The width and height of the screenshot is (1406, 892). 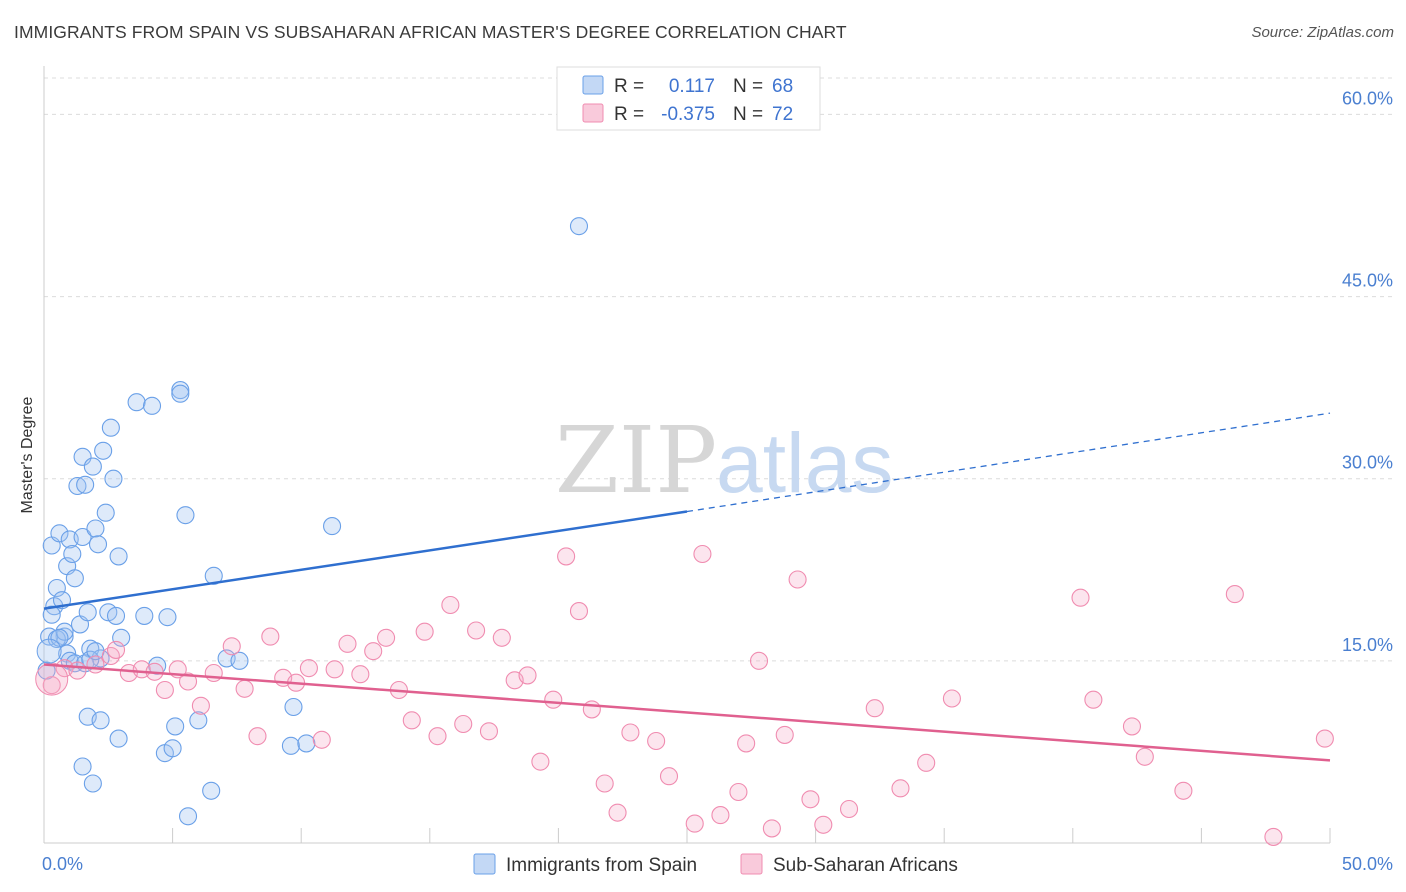 I want to click on legend-n-label-2: N =, so click(x=748, y=114).